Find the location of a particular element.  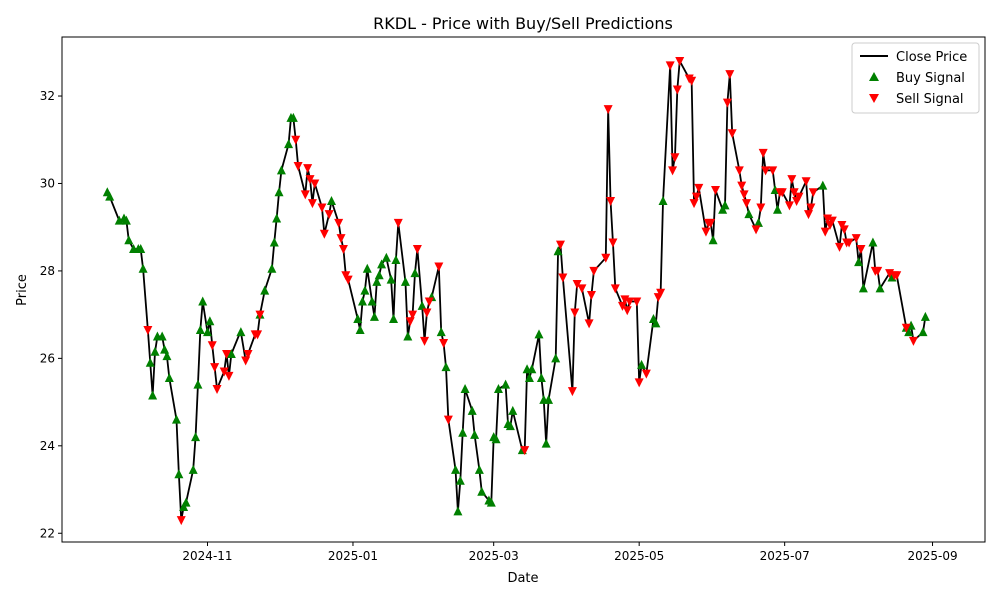

legend-sell-swatch is located at coordinates (874, 98).